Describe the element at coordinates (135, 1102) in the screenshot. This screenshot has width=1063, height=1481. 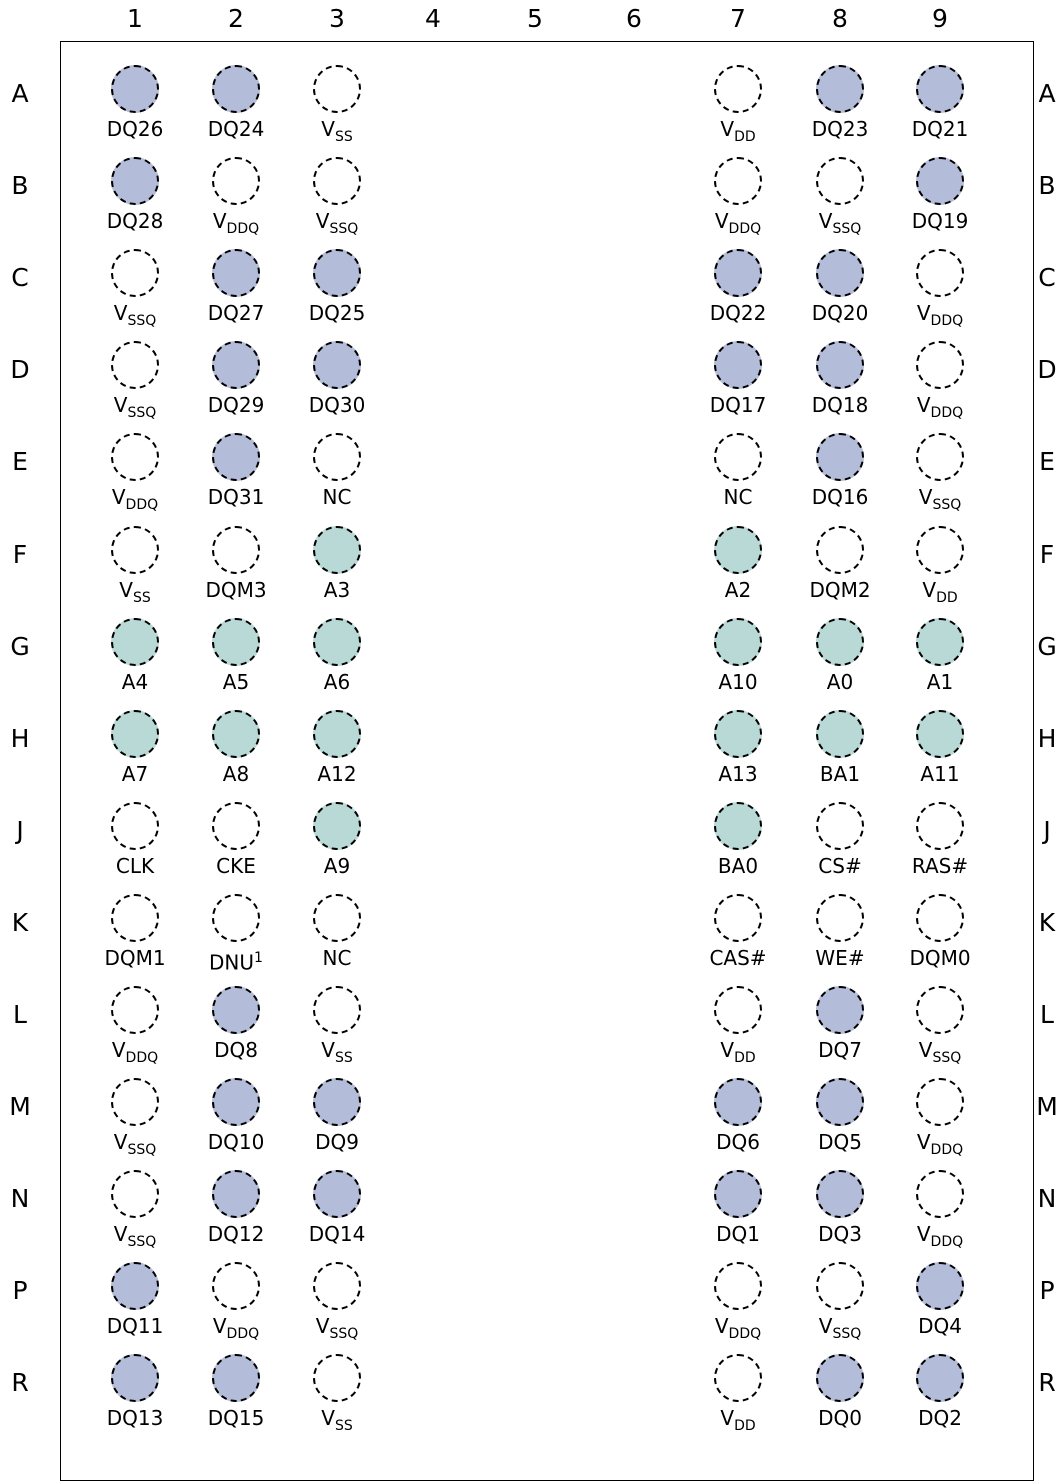
I see `ball-M1` at that location.